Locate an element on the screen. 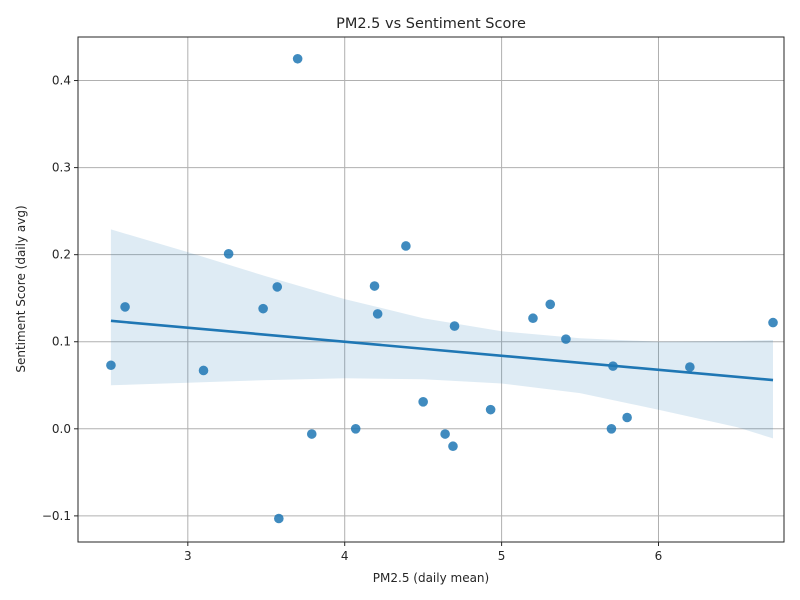 The height and width of the screenshot is (600, 800). y-tick-label: 0.4 is located at coordinates (61, 81).